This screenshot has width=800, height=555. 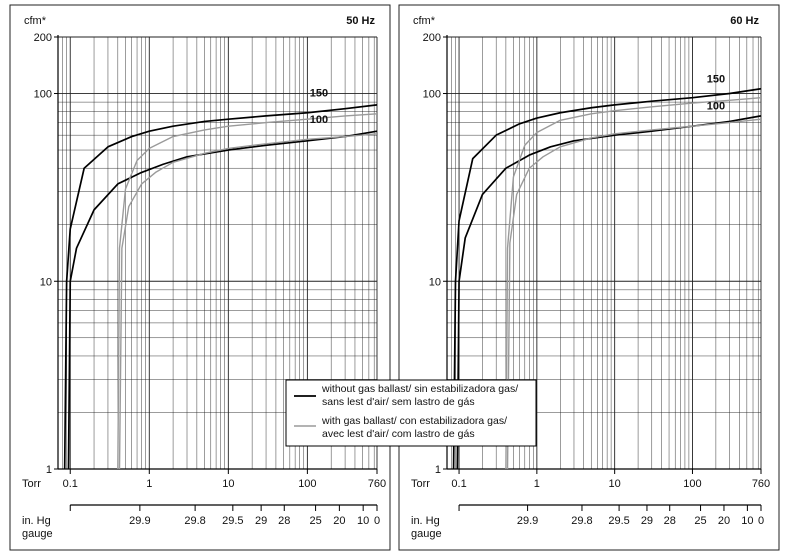 What do you see at coordinates (398, 434) in the screenshot?
I see `legend-with-line2: avec lest d'air/ com lastro de gás` at bounding box center [398, 434].